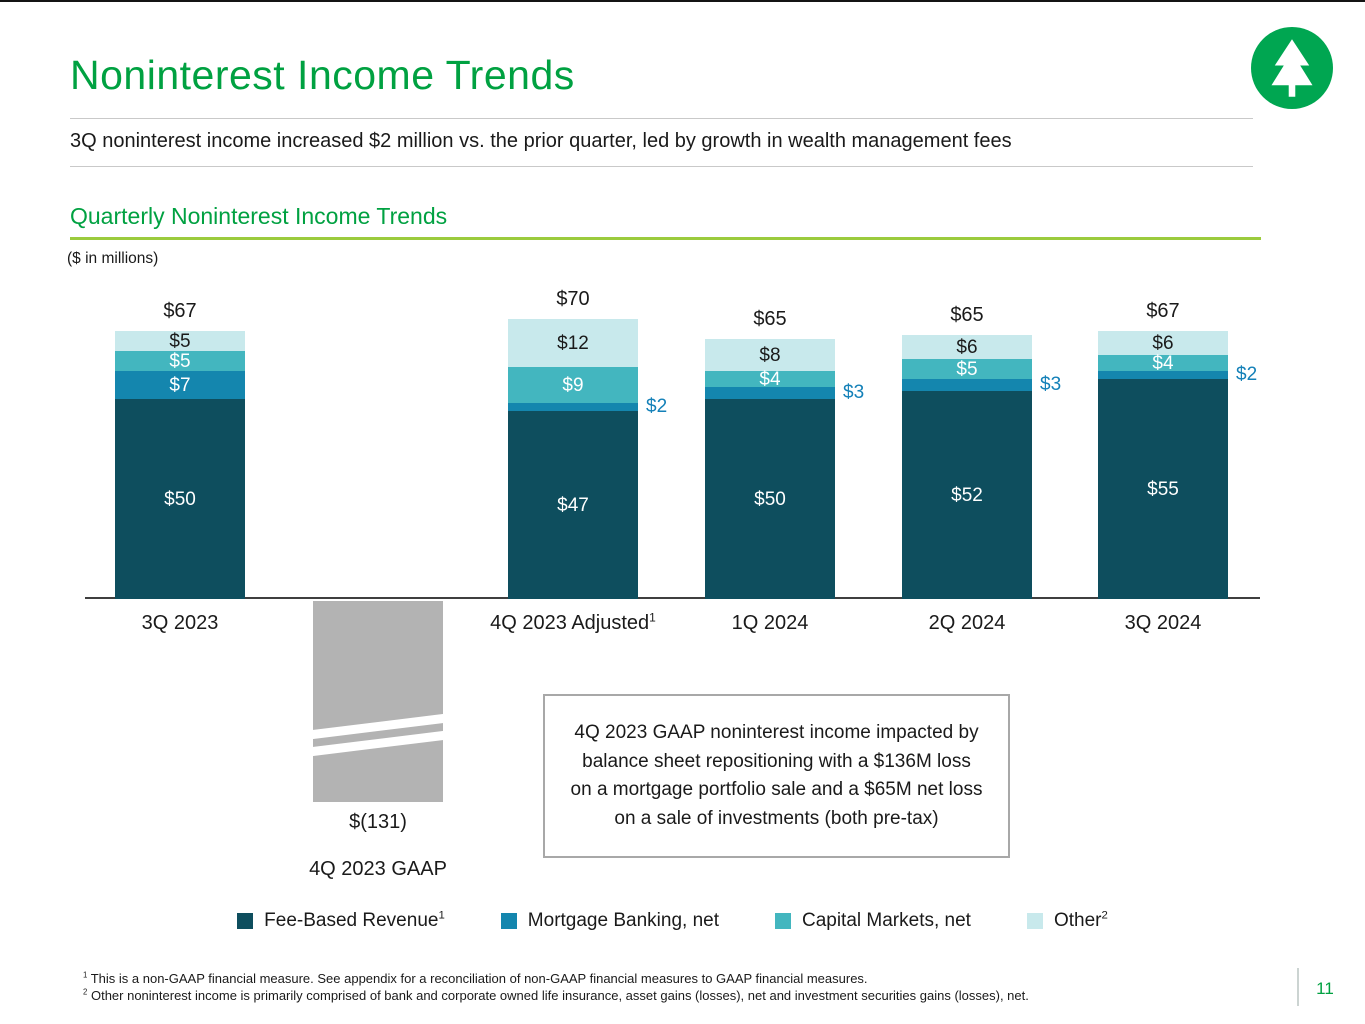  I want to click on stacked-bar-3q-2023: $5 $5 $7 $50, so click(180, 465).